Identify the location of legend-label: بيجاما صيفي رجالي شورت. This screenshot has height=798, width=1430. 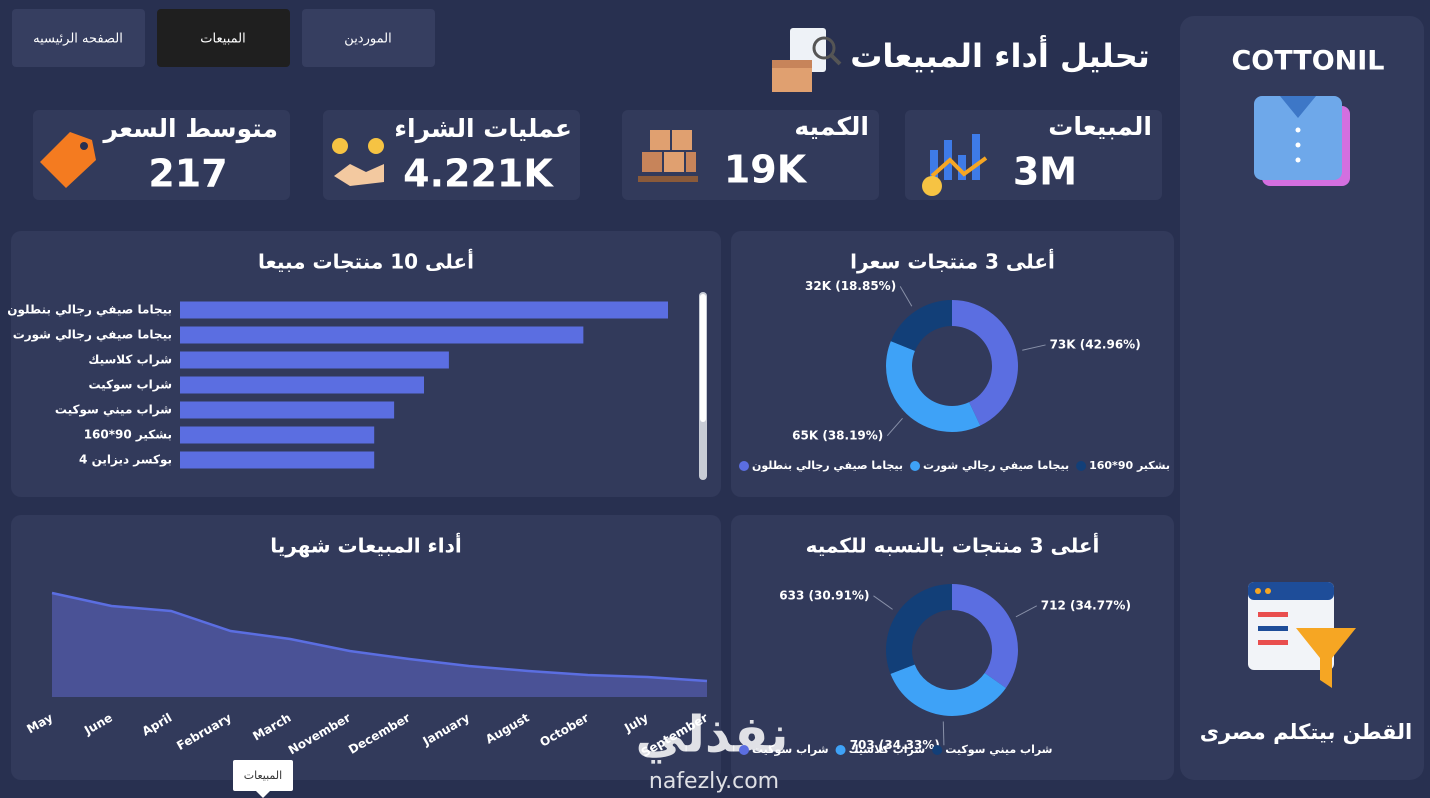
(996, 465).